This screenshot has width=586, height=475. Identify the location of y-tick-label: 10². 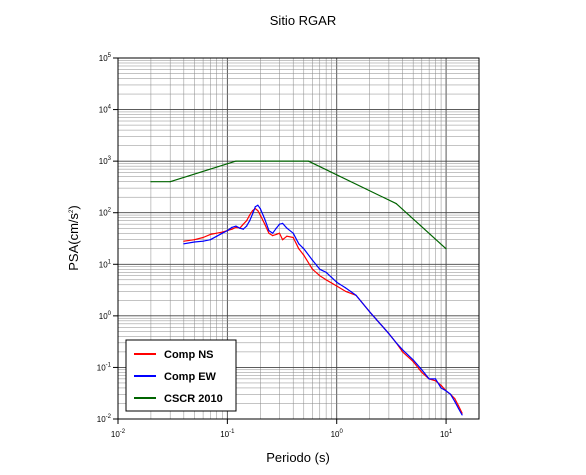
(105, 213).